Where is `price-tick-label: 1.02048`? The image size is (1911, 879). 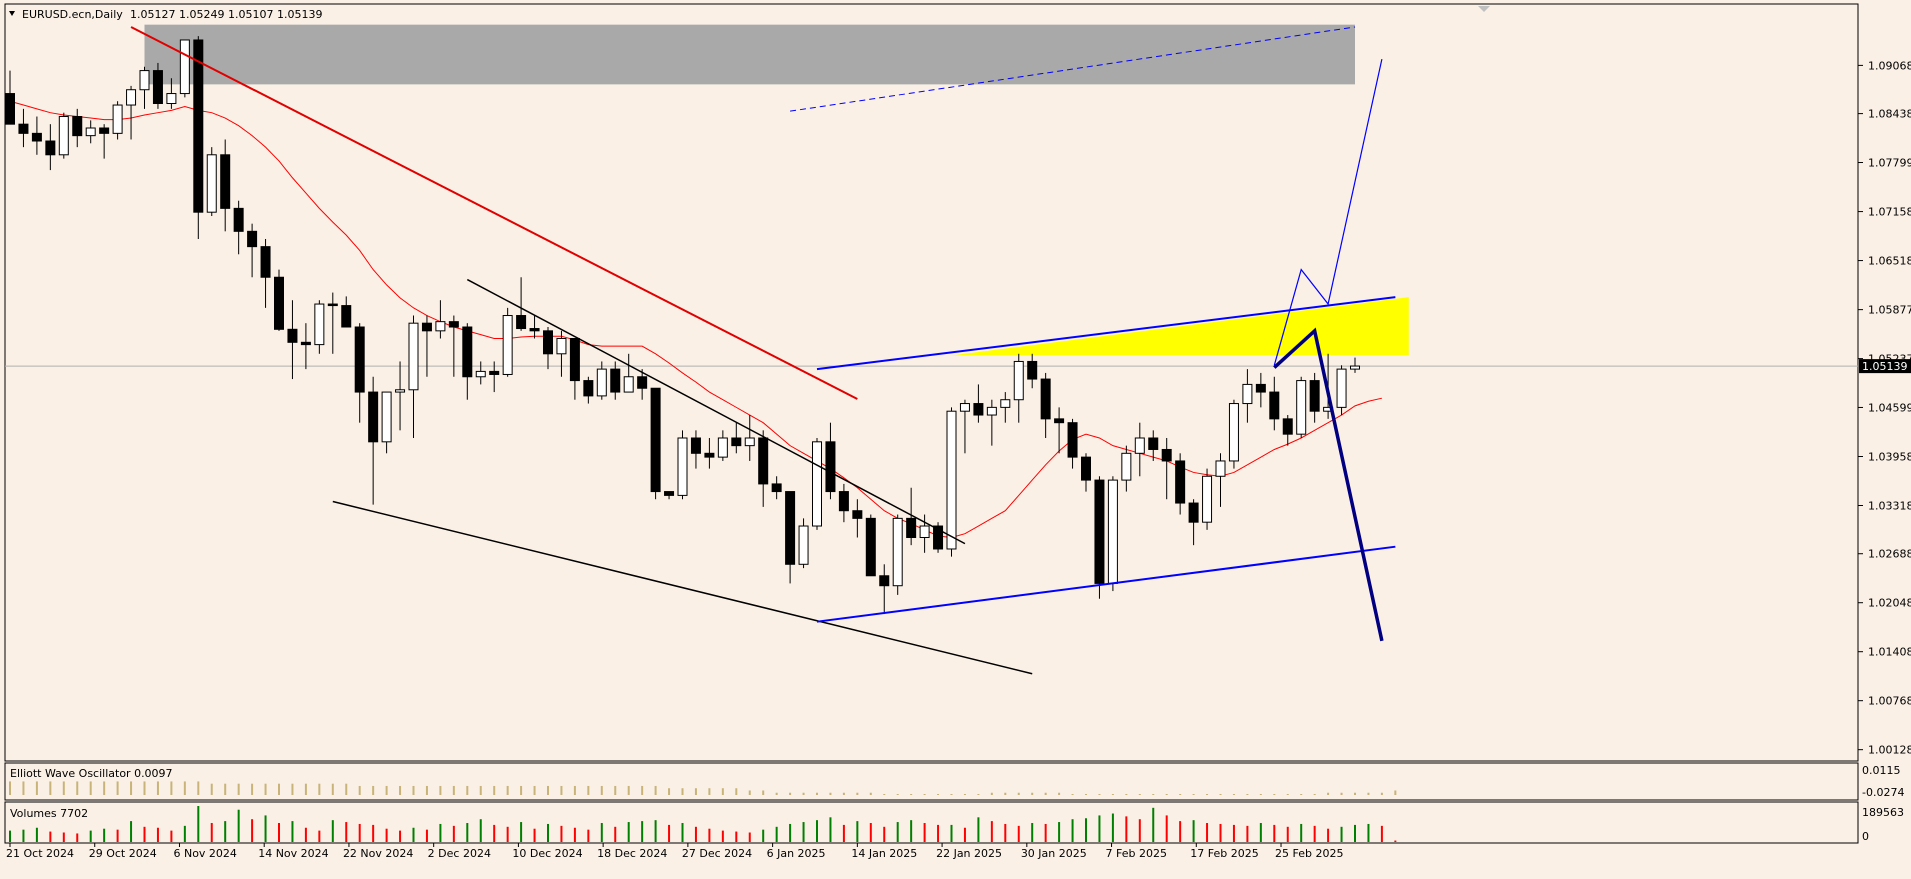
price-tick-label: 1.02048 is located at coordinates (1889, 603).